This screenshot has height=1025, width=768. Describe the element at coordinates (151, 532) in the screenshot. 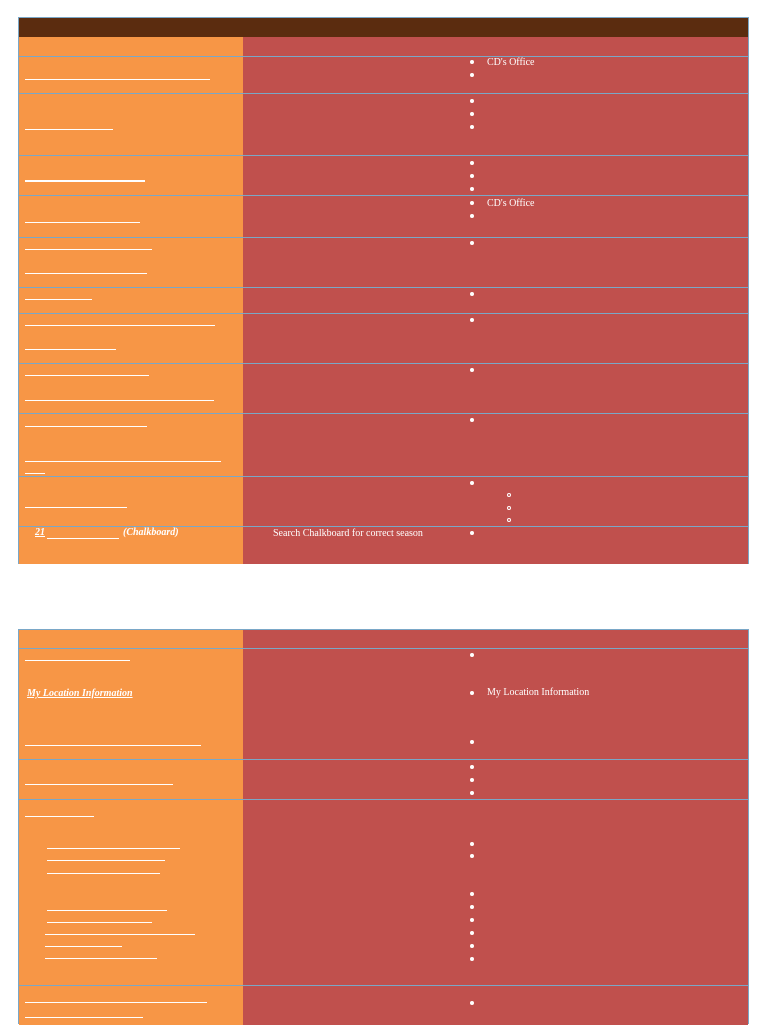

I see `chalkboard-label: (Chalkboard)` at that location.